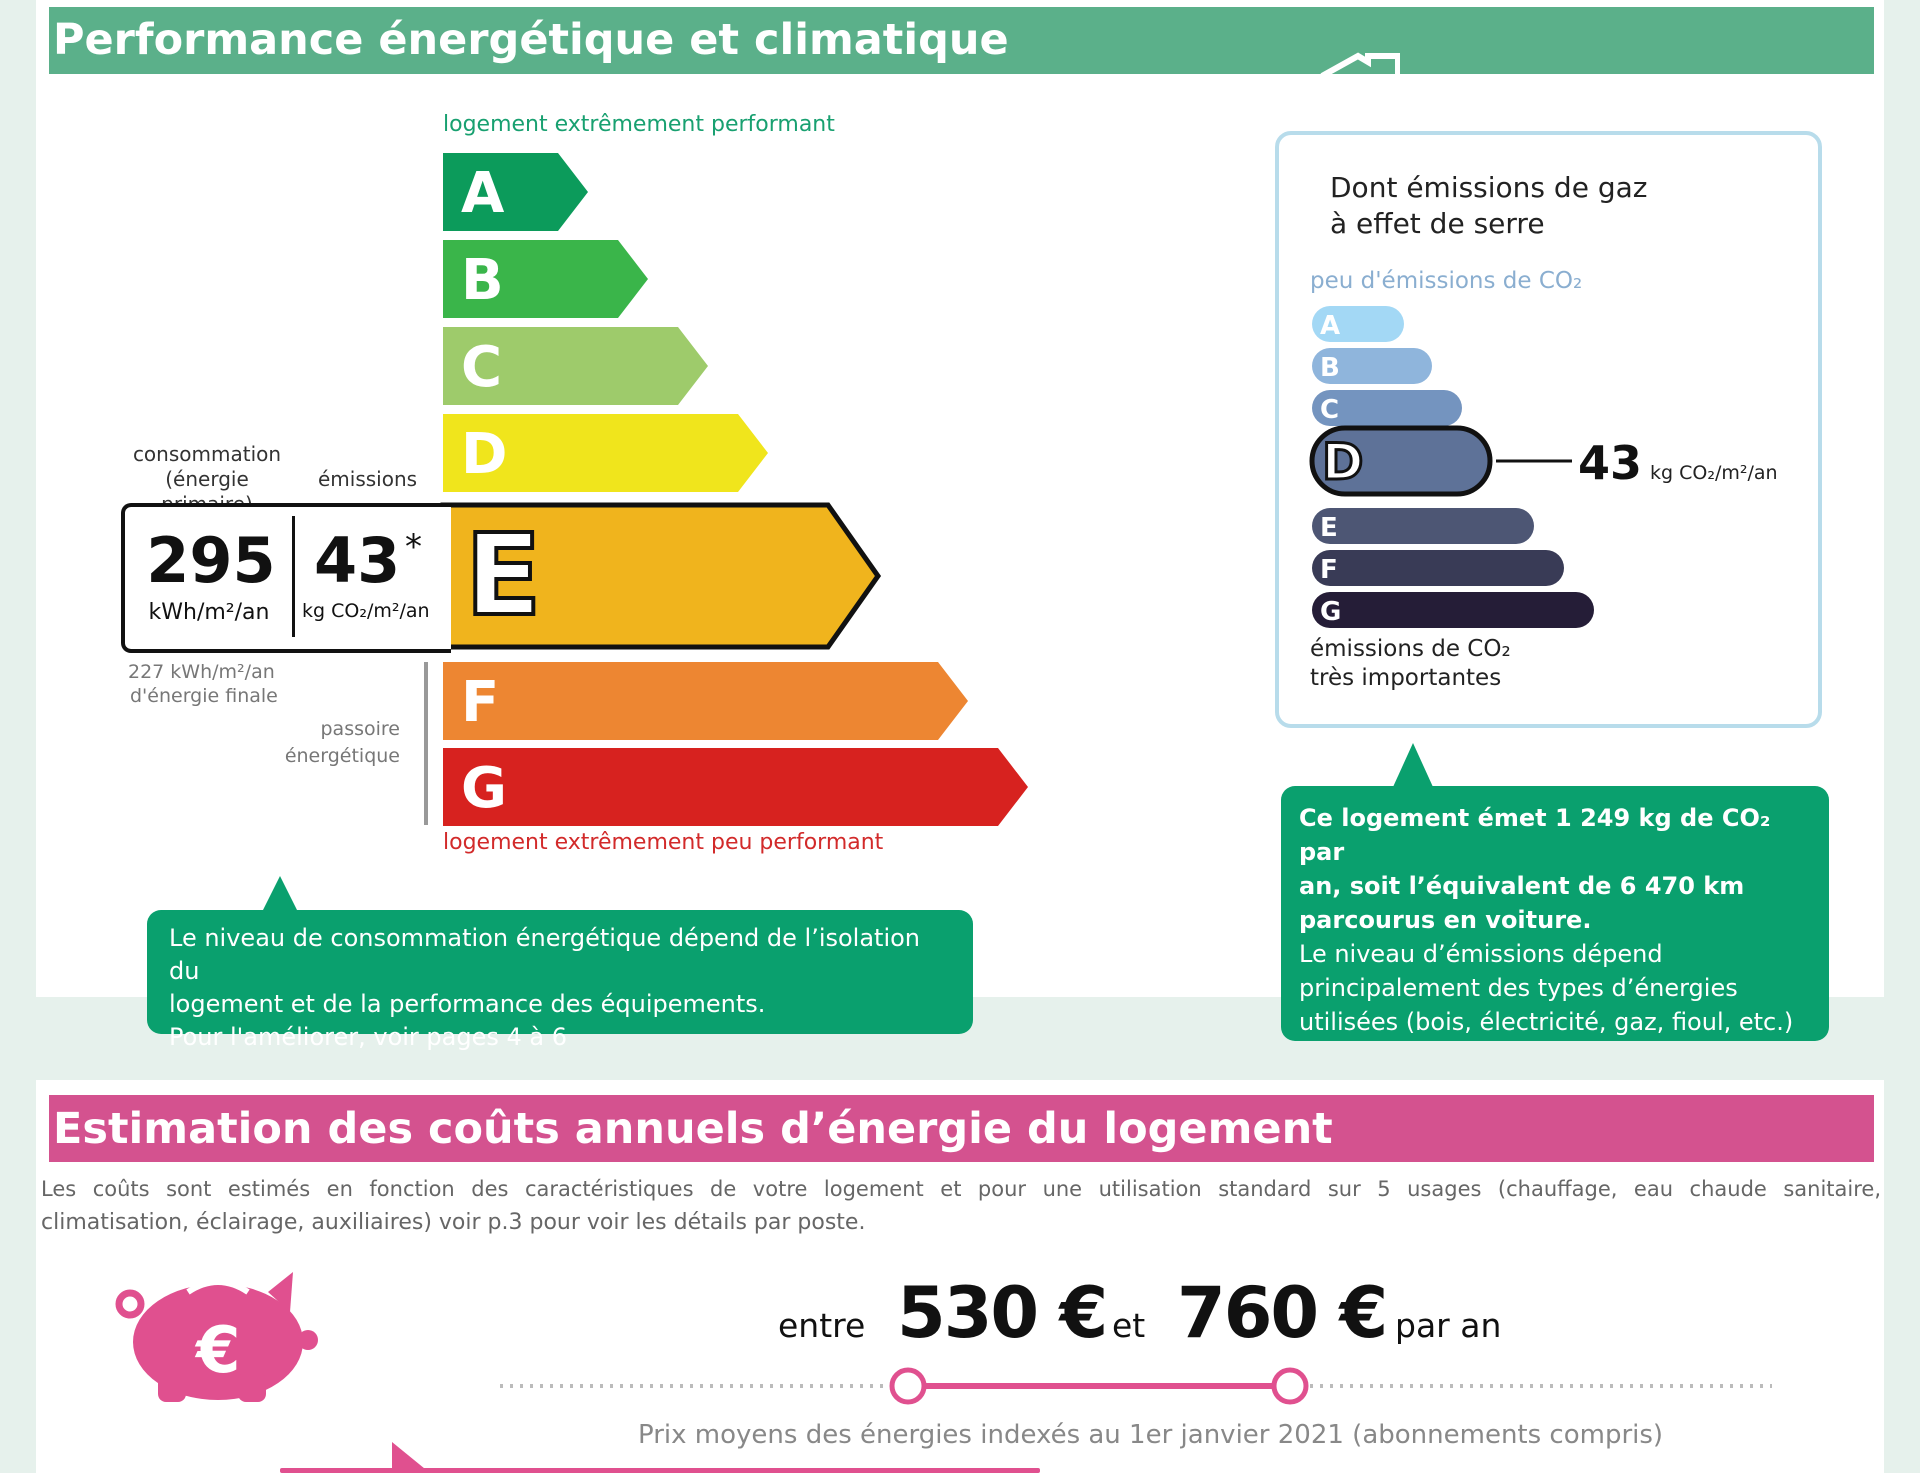  What do you see at coordinates (480, 702) in the screenshot?
I see `energy-class-letter-f: F` at bounding box center [480, 702].